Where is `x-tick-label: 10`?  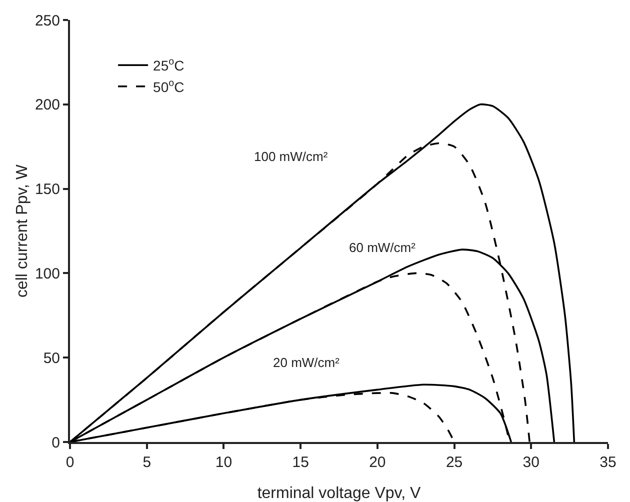 x-tick-label: 10 is located at coordinates (223, 462).